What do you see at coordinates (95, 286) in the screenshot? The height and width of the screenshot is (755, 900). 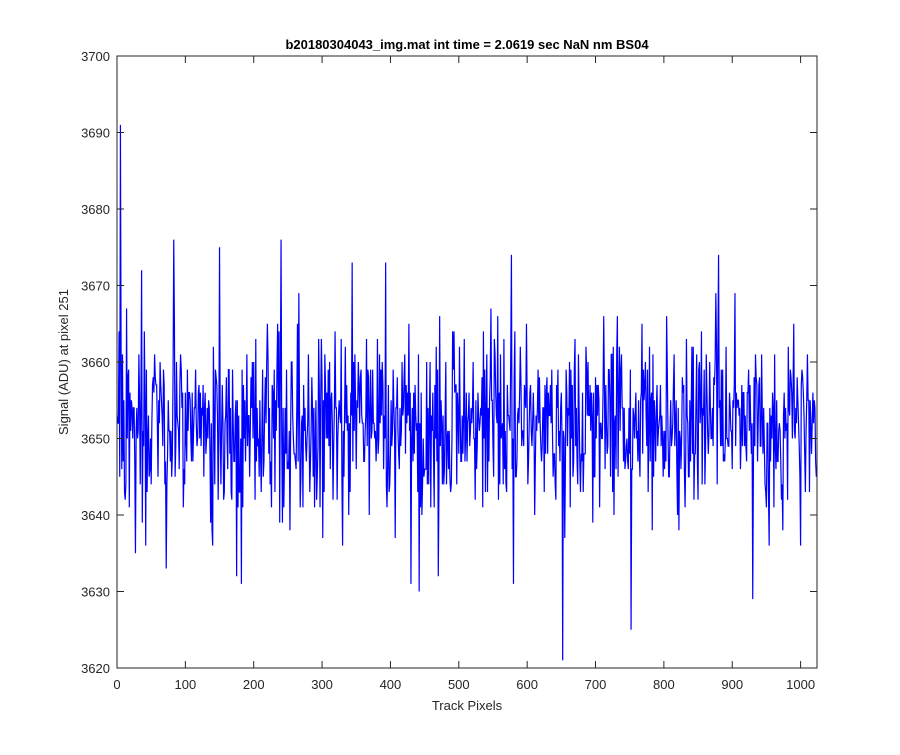 I see `y-tick-label: 3670` at bounding box center [95, 286].